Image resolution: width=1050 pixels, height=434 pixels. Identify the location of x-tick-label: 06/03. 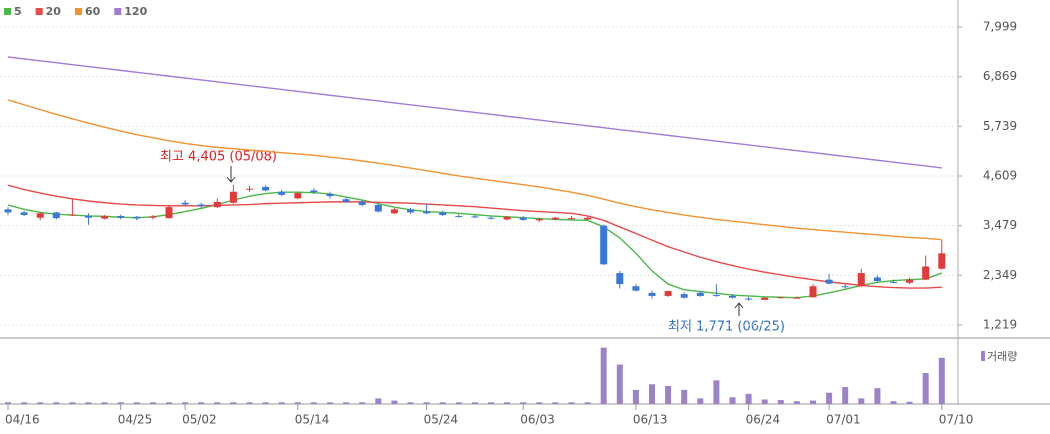
(537, 420).